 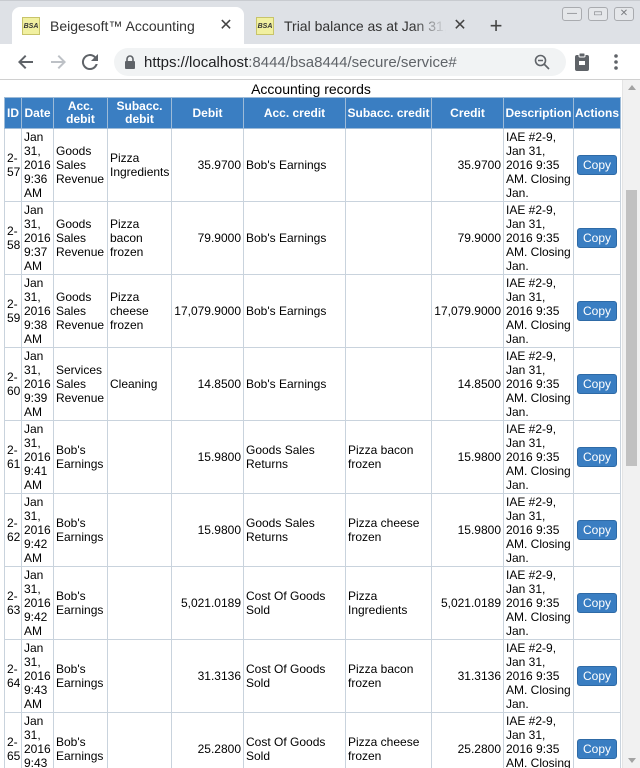 What do you see at coordinates (130, 63) in the screenshot?
I see `lock-icon` at bounding box center [130, 63].